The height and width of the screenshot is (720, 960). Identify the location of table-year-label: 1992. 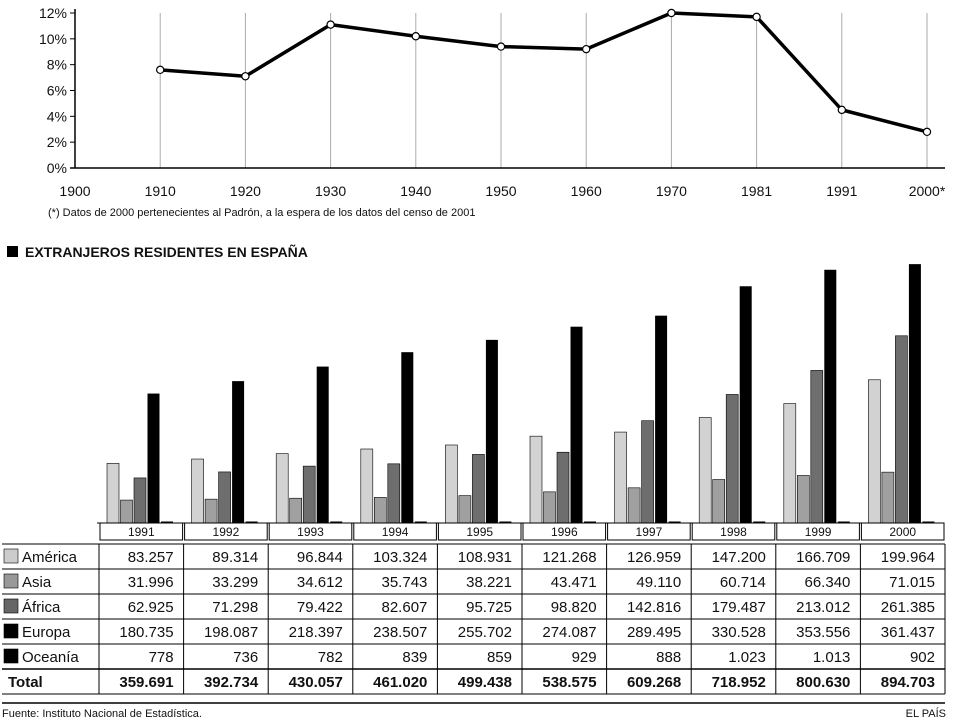
(226, 532).